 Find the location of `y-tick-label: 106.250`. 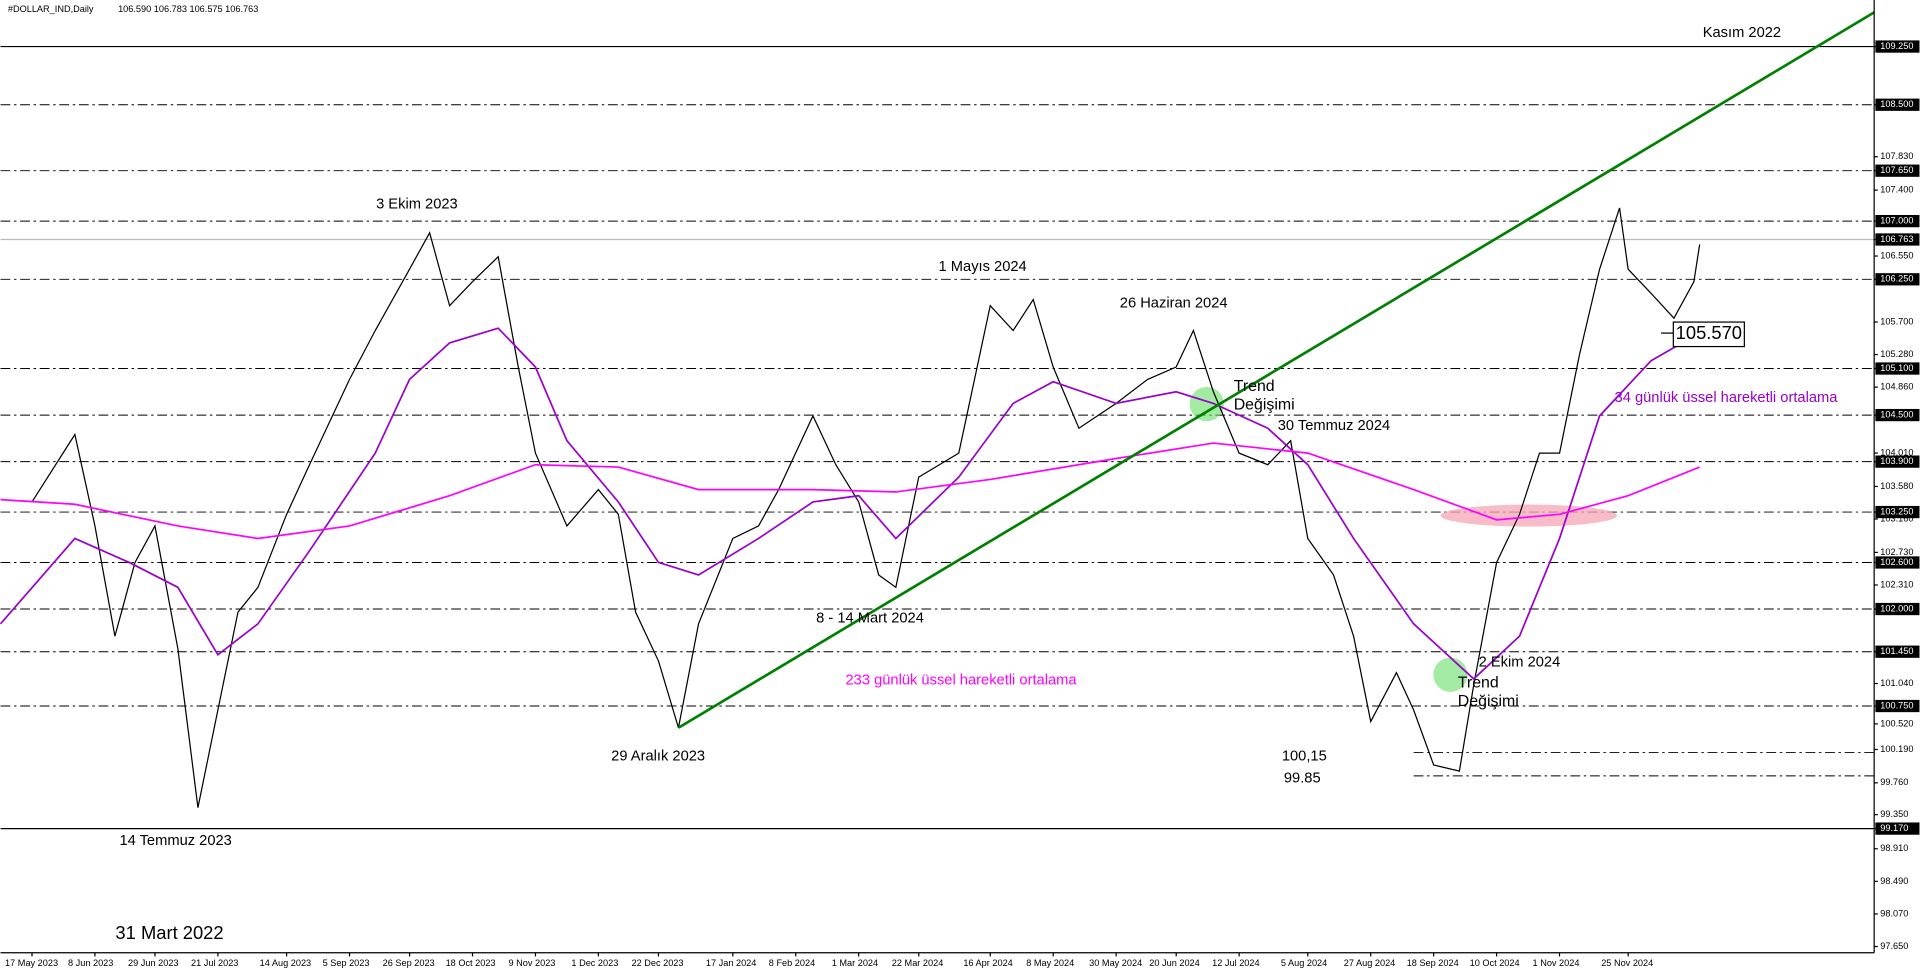

y-tick-label: 106.250 is located at coordinates (1896, 279).